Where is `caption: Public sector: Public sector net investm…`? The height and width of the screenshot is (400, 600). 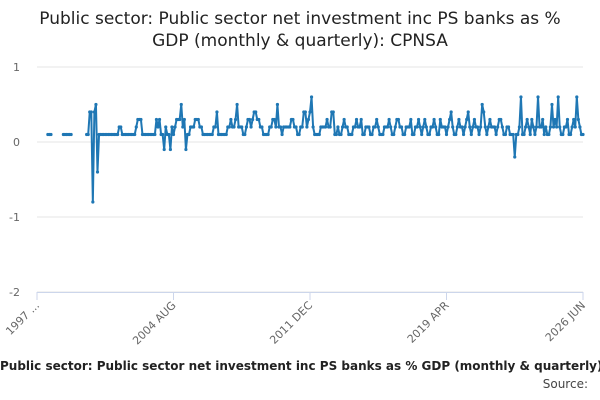
caption: Public sector: Public sector net investm… is located at coordinates (300, 366).